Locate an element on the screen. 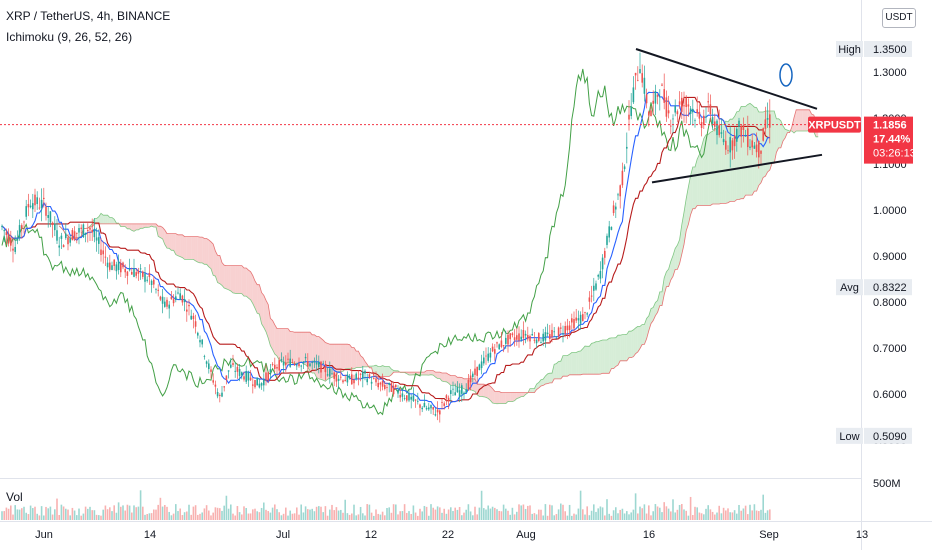 The image size is (932, 550). time-tick: Jun is located at coordinates (44, 535).